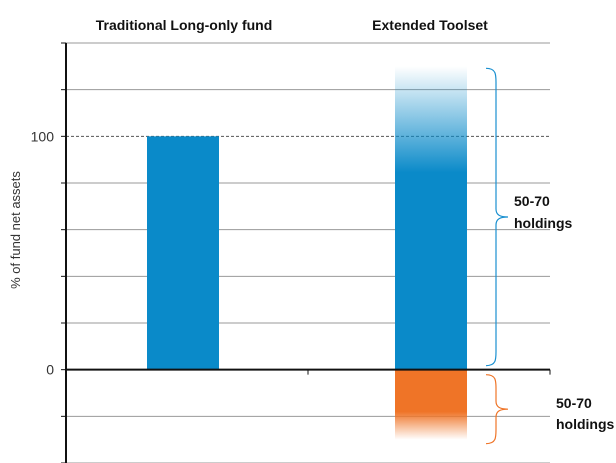 This screenshot has width=616, height=463. Describe the element at coordinates (15, 230) in the screenshot. I see `y-axis-label: % of fund net assets` at that location.